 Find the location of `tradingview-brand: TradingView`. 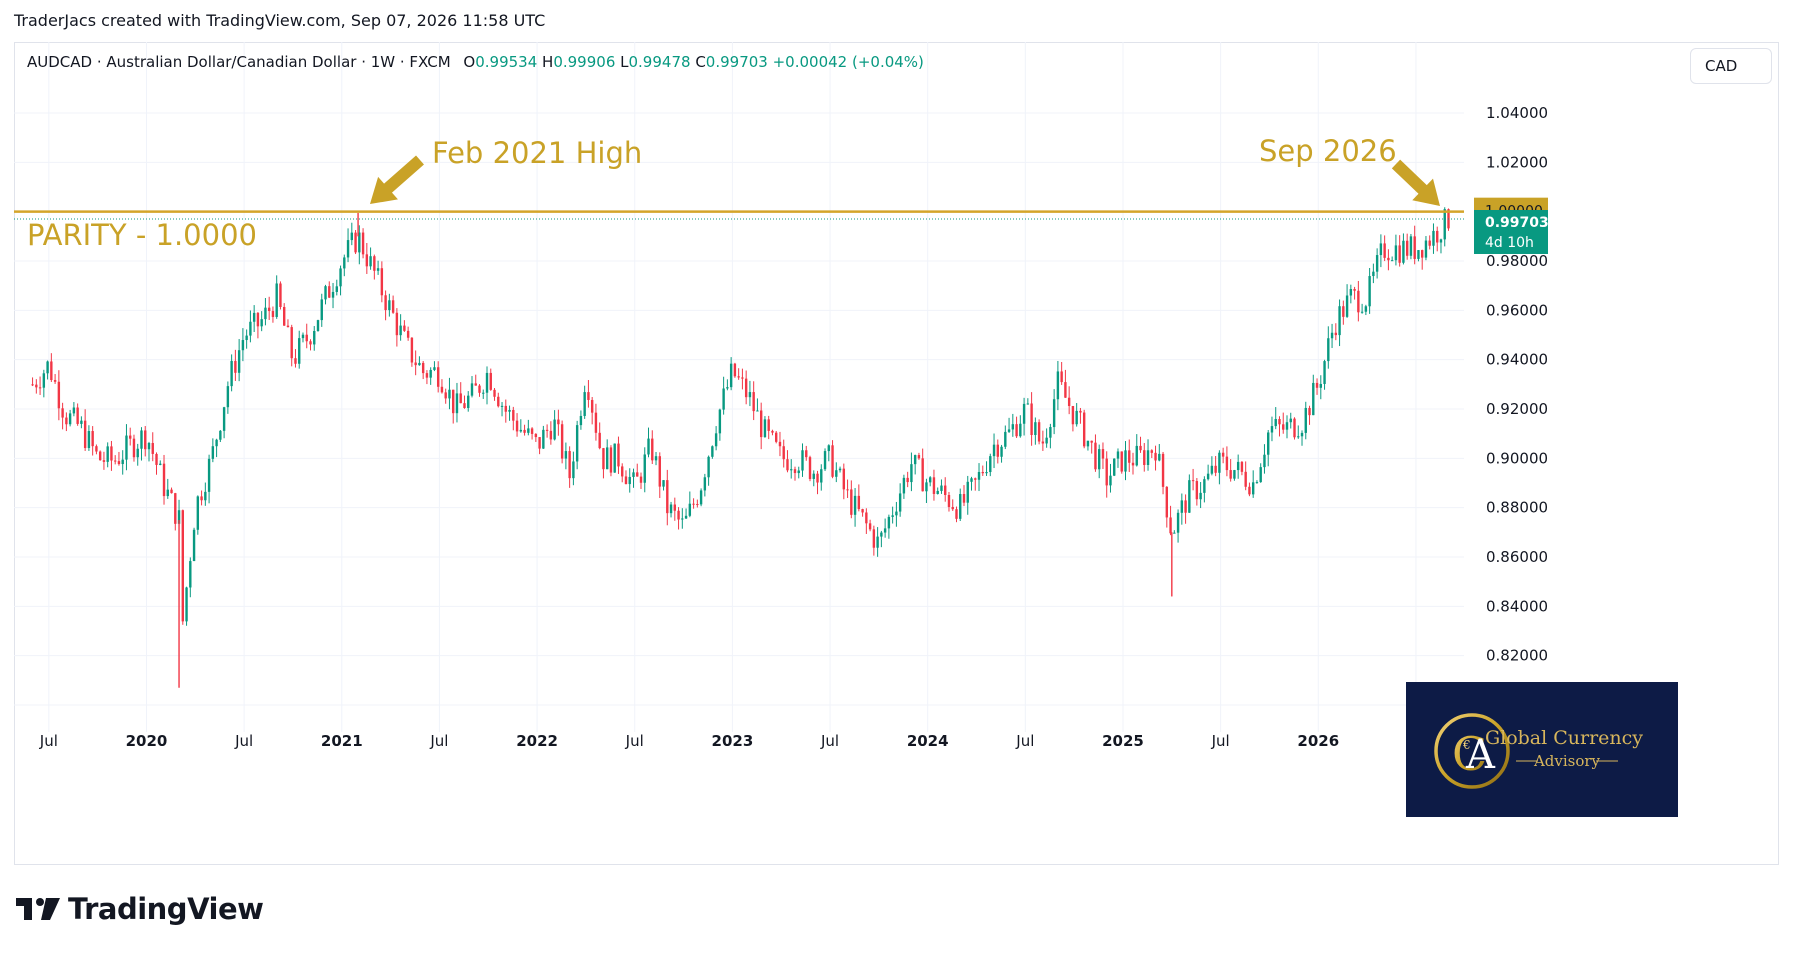

tradingview-brand: TradingView is located at coordinates (140, 909).